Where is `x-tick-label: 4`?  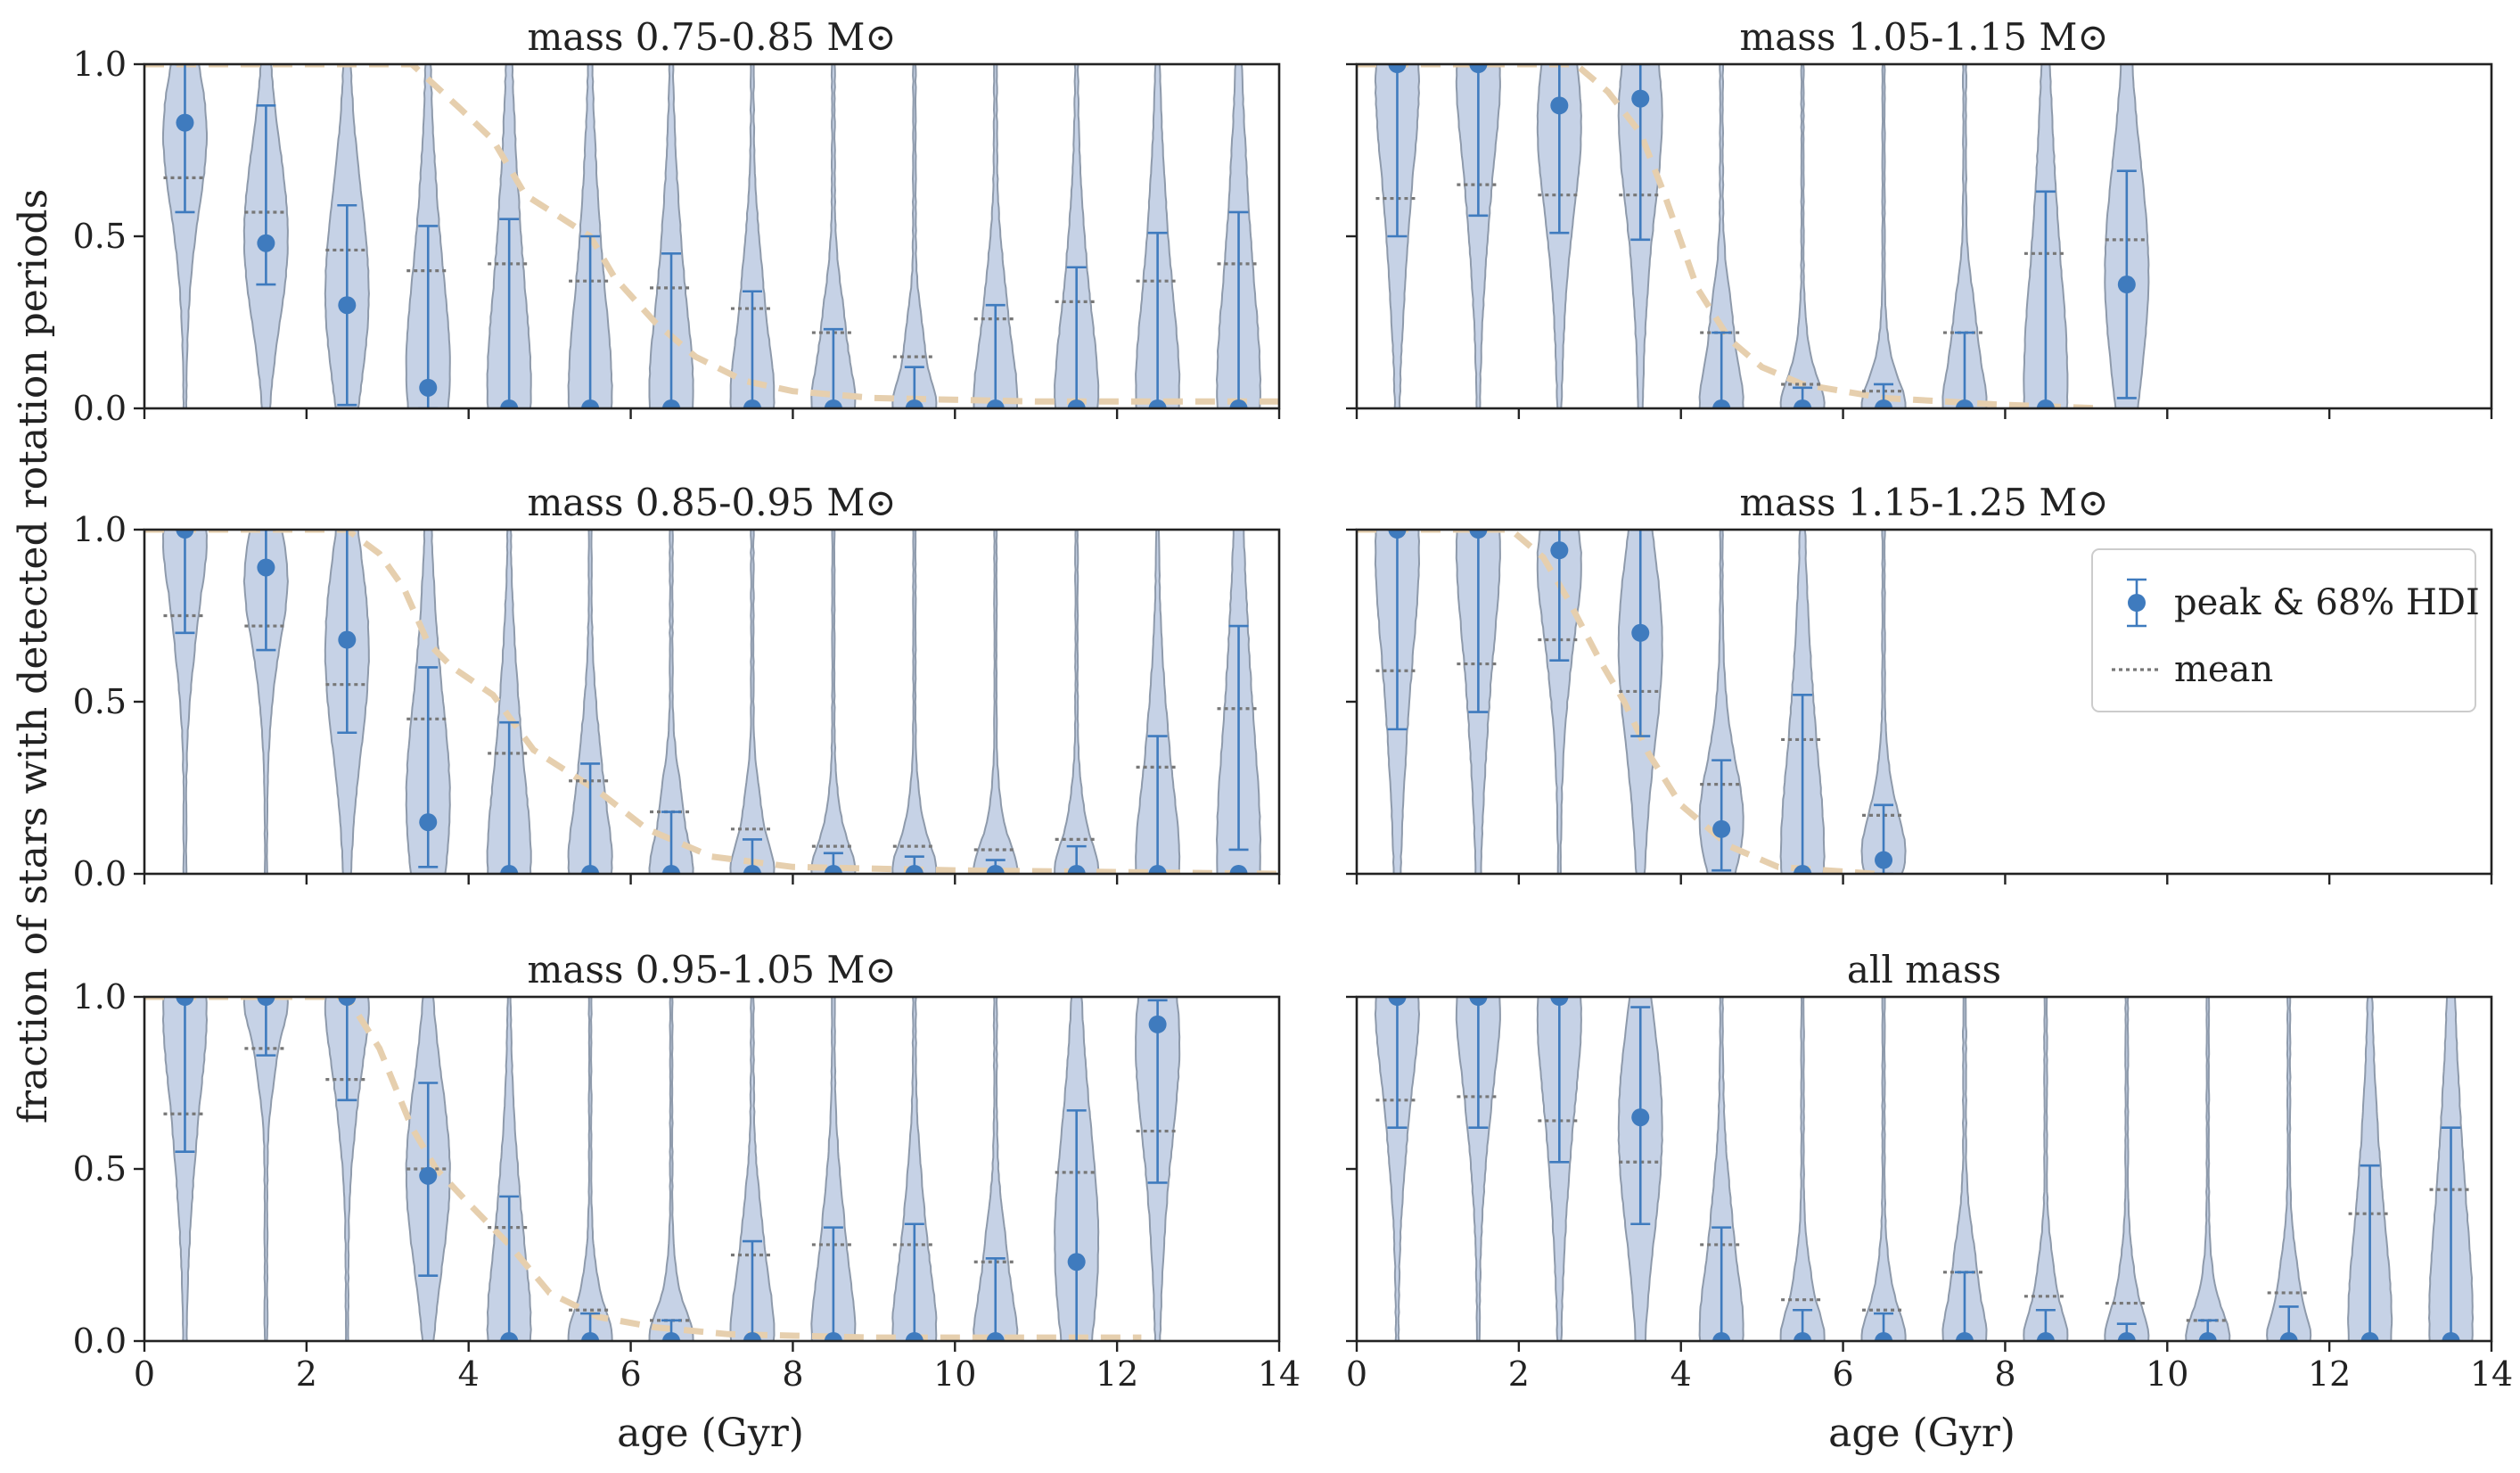
x-tick-label: 4 is located at coordinates (1681, 1374).